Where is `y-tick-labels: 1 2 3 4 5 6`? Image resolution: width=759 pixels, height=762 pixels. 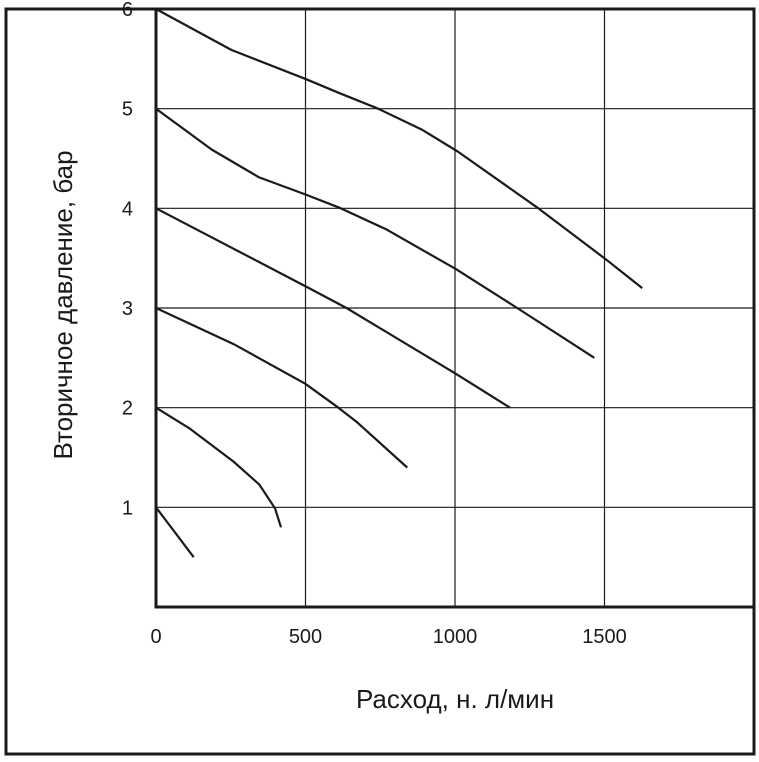
y-tick-labels: 1 2 3 4 5 6 is located at coordinates (127, 259).